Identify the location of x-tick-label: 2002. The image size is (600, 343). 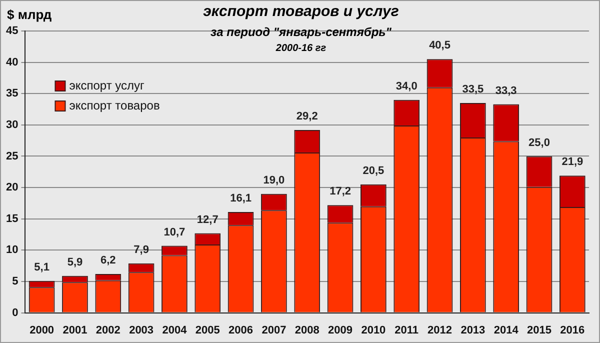
(108, 330).